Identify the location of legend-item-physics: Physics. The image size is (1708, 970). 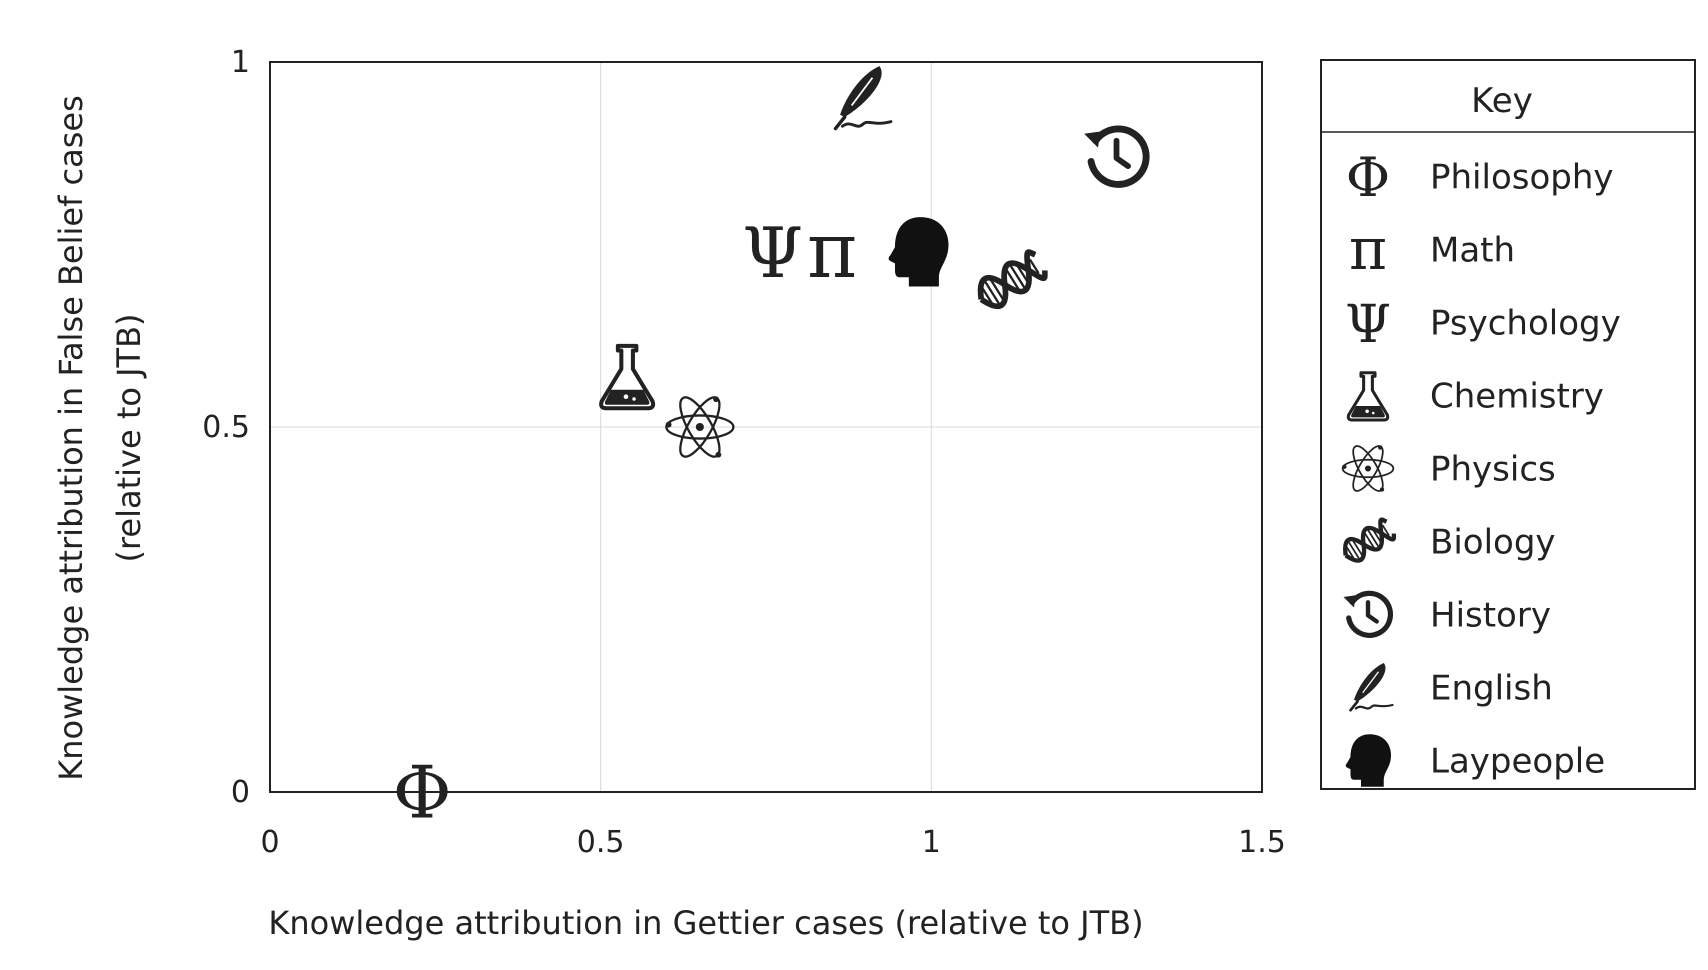
(1448, 468).